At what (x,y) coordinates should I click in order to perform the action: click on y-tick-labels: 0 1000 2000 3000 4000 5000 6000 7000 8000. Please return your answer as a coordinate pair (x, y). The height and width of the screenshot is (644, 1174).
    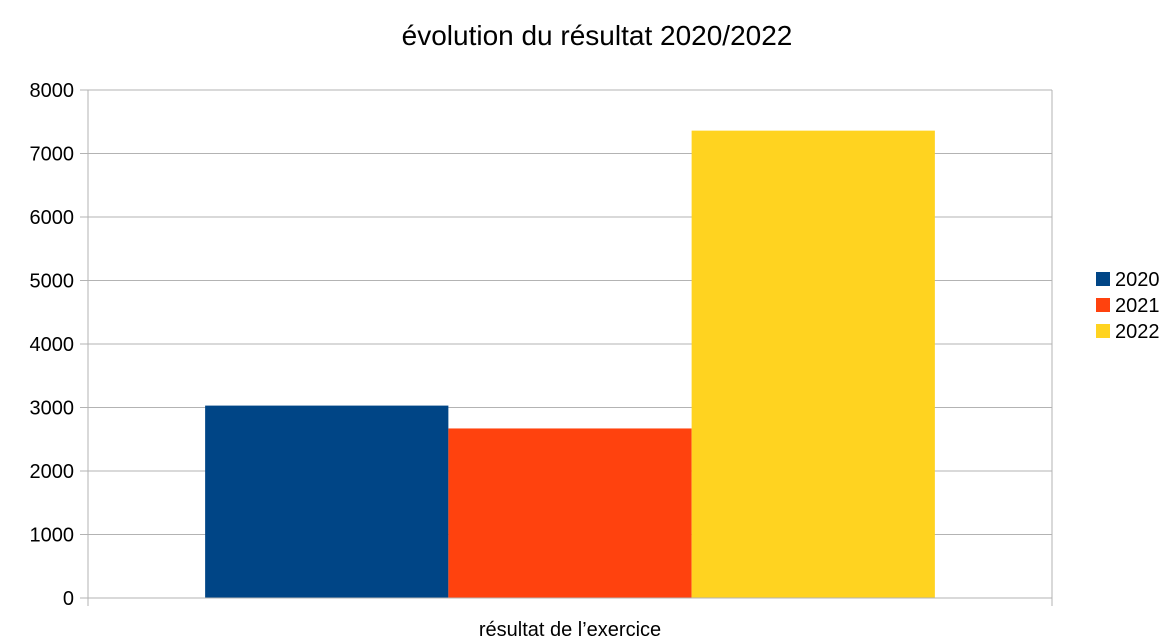
    Looking at the image, I should click on (52, 345).